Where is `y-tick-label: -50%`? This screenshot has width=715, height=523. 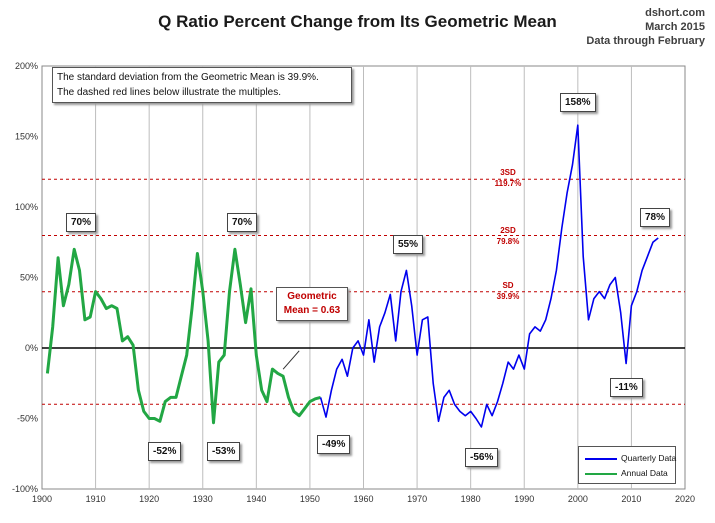 y-tick-label: -50% is located at coordinates (27, 419).